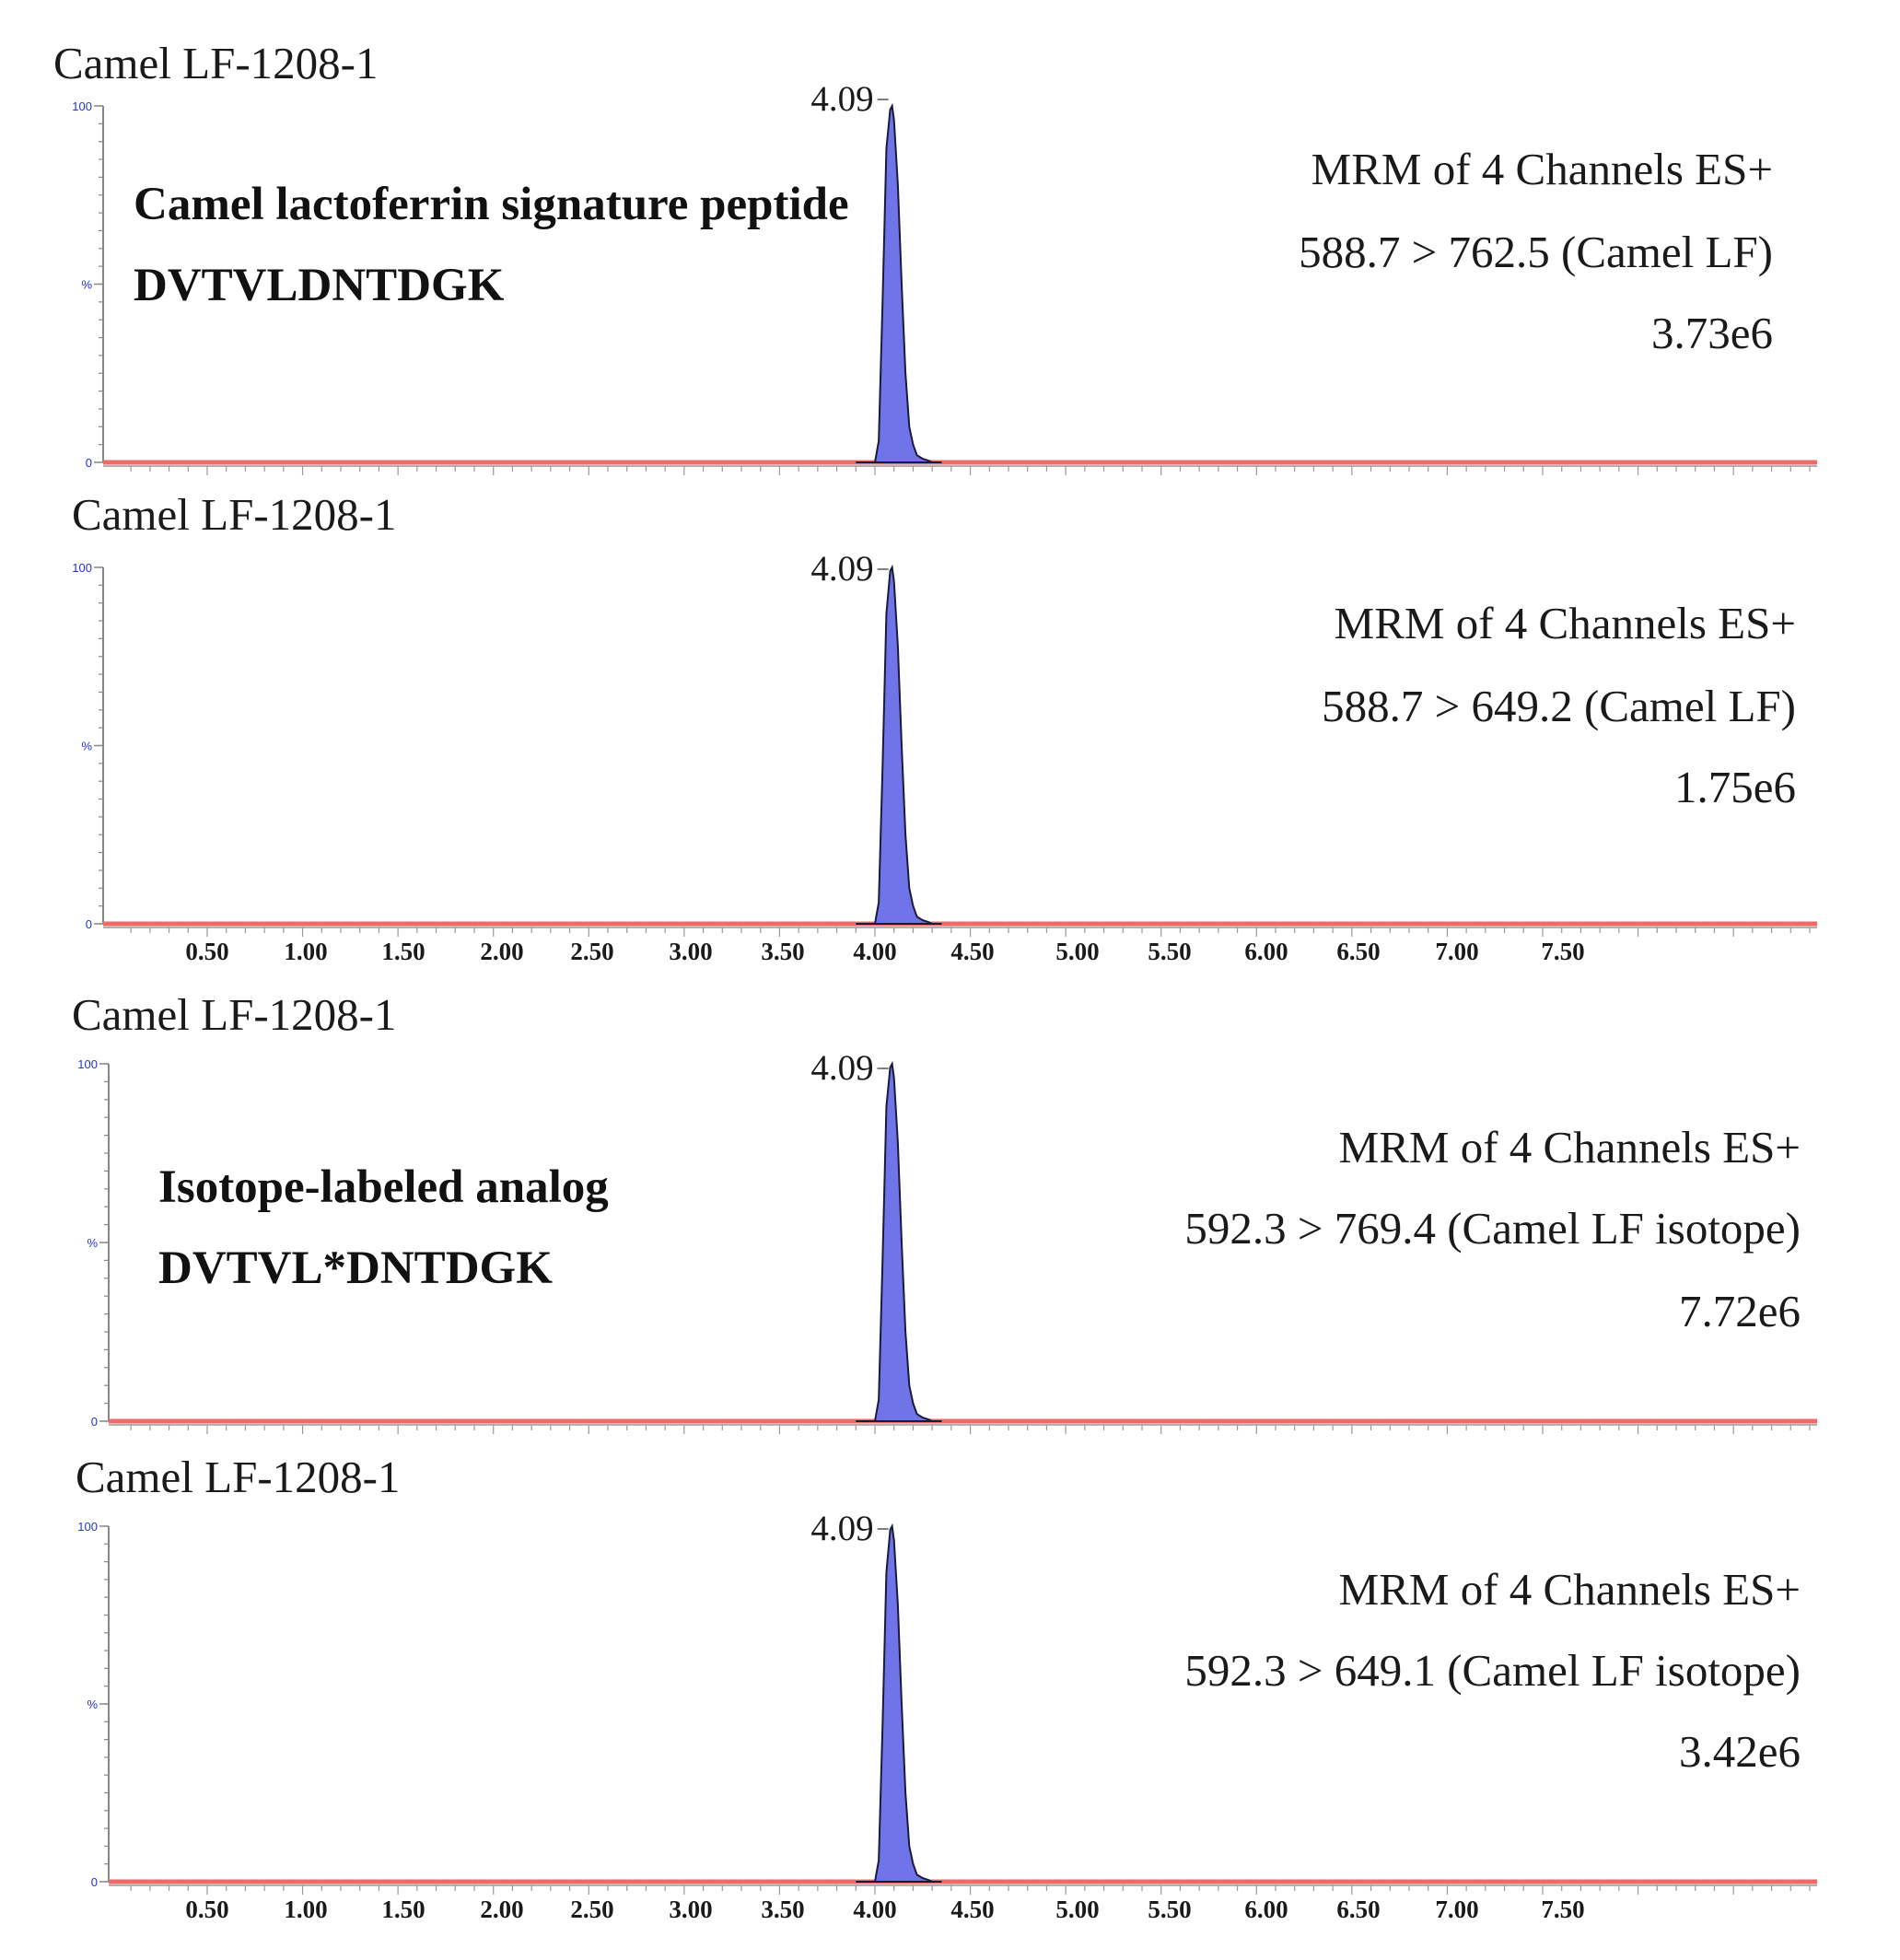 The image size is (1900, 1960). I want to click on peptide-annotation: DVTVLDNTDGK, so click(319, 285).